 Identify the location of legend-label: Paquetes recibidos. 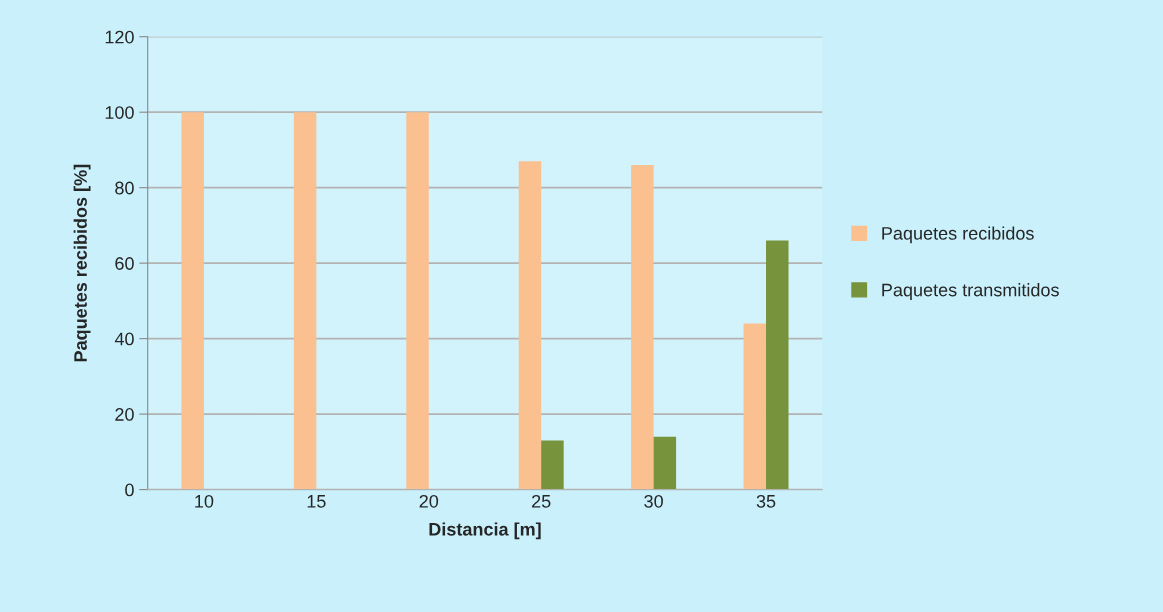
(958, 235).